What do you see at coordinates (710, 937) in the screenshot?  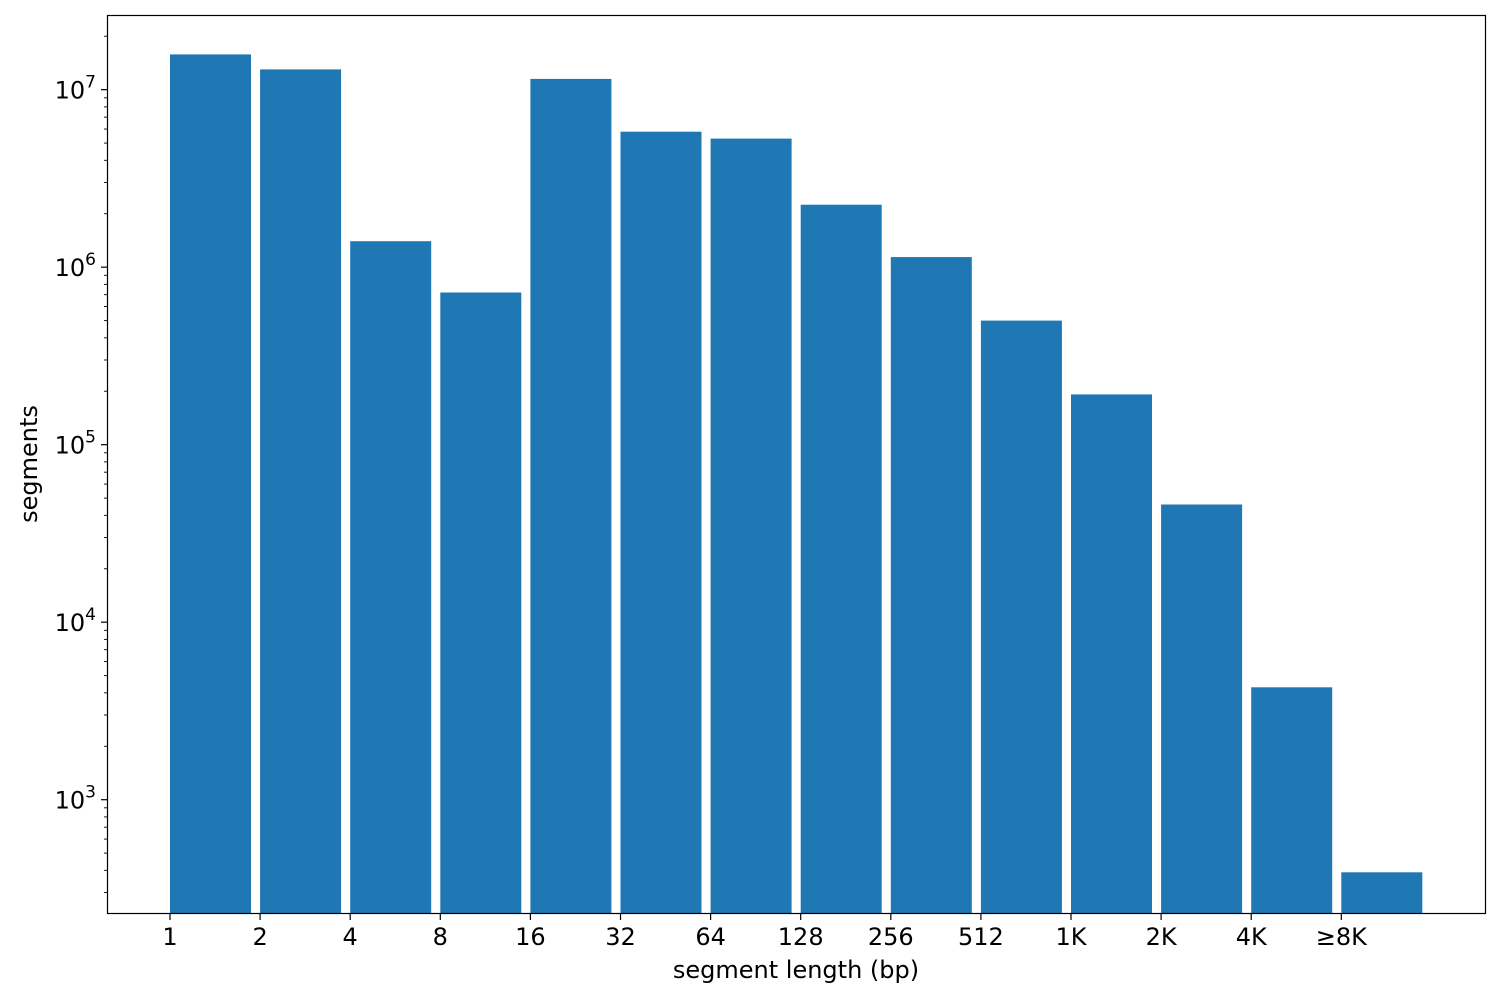 I see `x-tick-label: 64` at bounding box center [710, 937].